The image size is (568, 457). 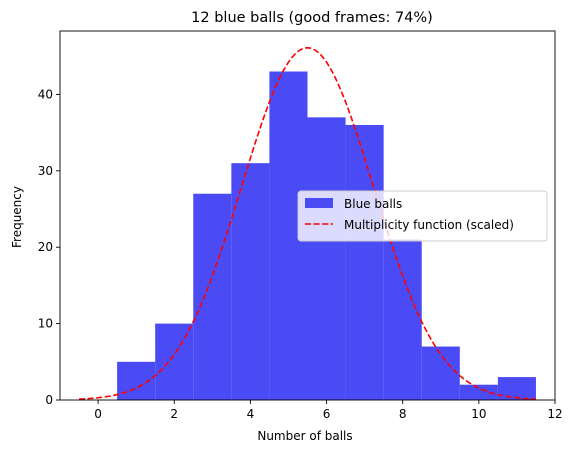 I want to click on x-tick-label: 12, so click(x=554, y=414).